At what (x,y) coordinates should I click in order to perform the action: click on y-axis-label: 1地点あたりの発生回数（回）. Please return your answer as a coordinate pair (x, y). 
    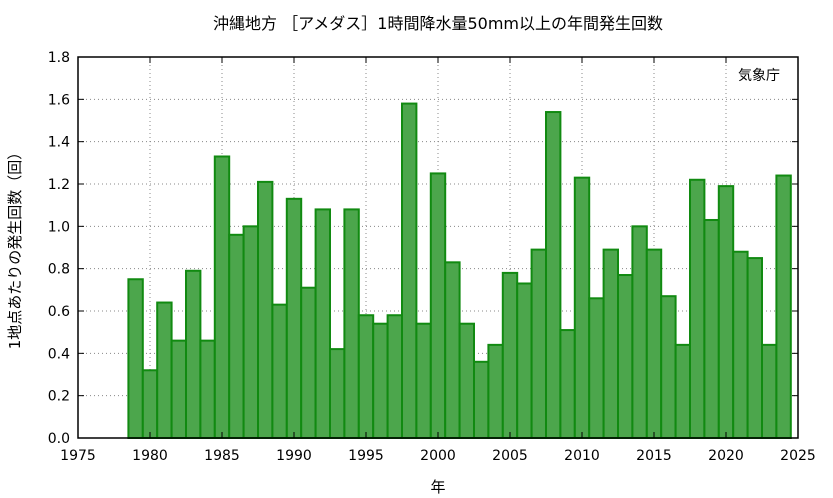
    Looking at the image, I should click on (15, 247).